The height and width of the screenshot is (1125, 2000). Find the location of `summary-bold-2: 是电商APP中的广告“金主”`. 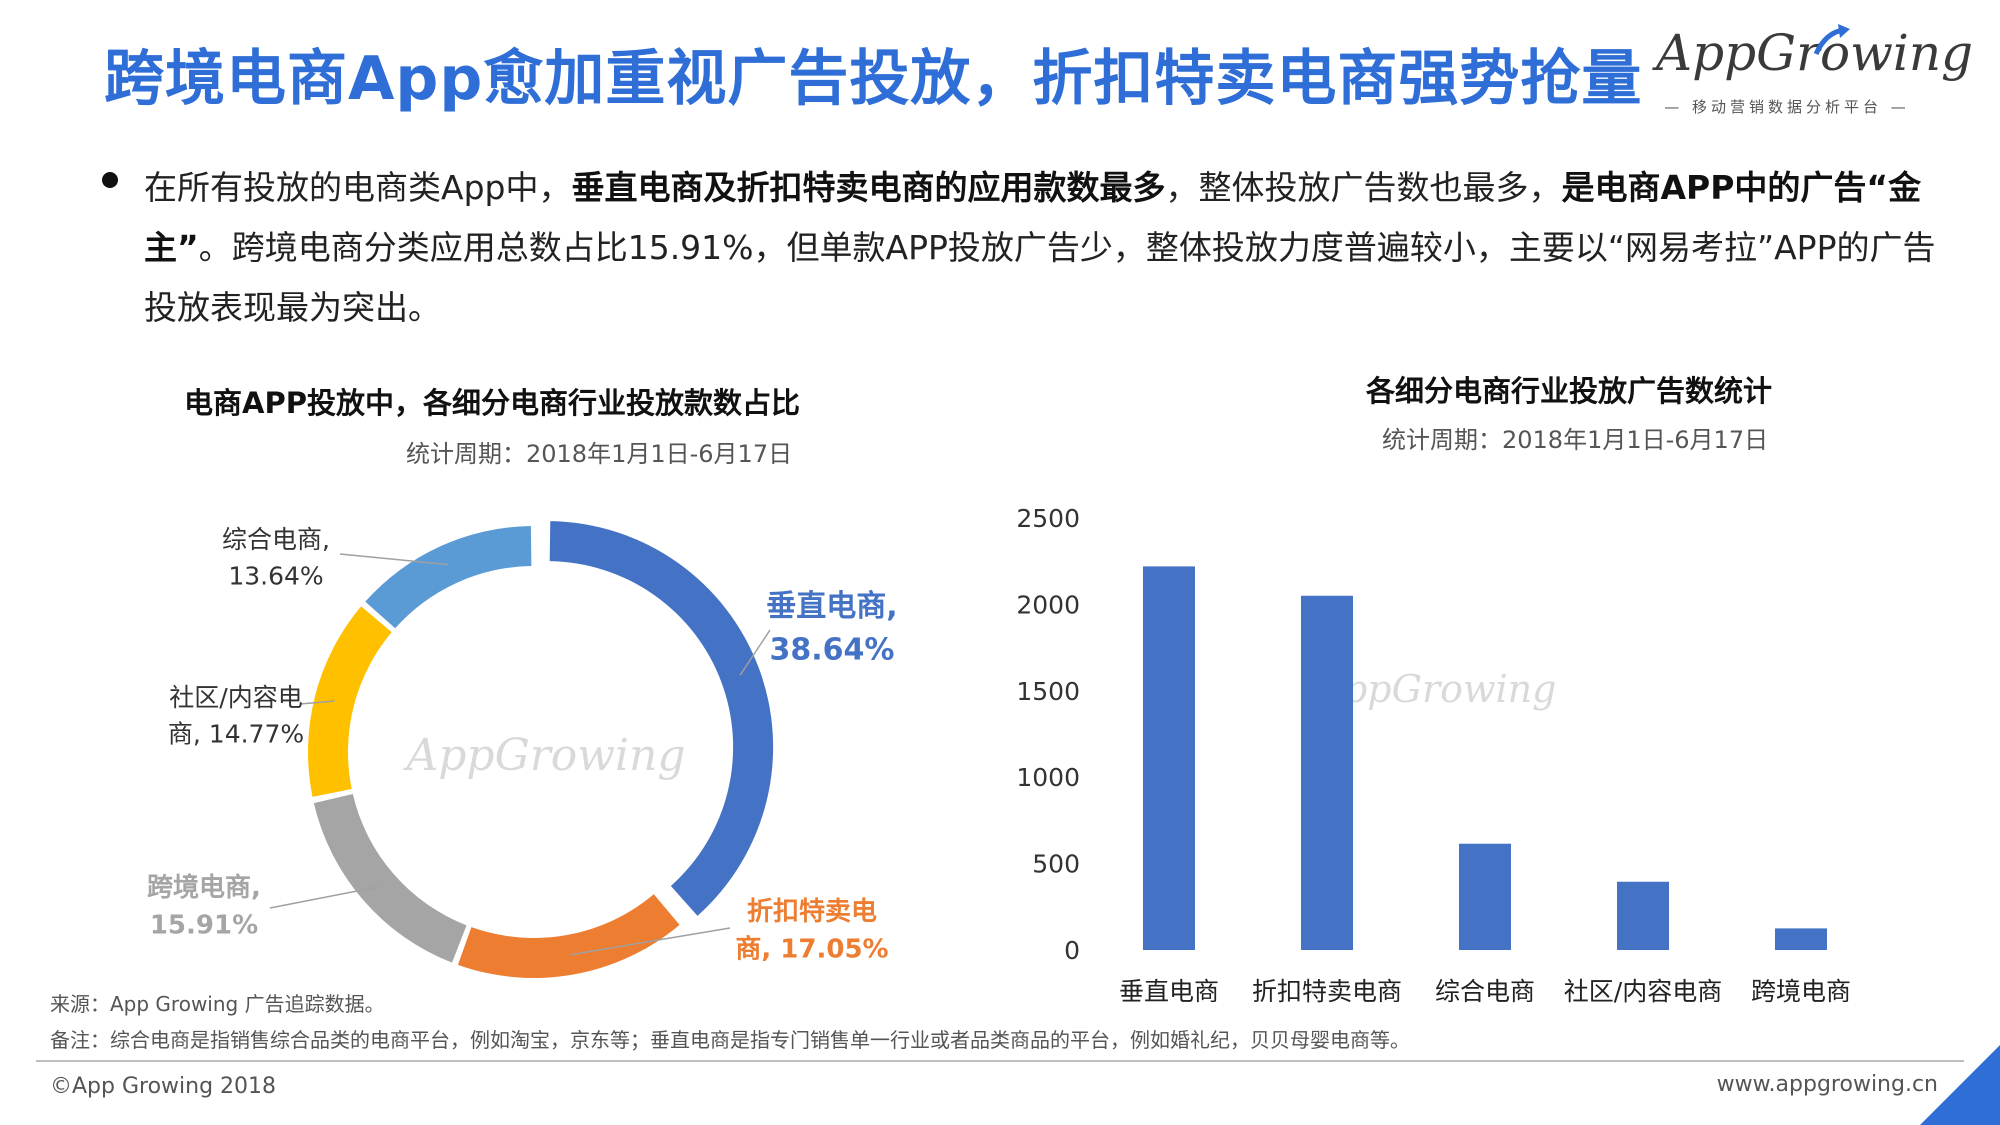

summary-bold-2: 是电商APP中的广告“金主” is located at coordinates (1033, 217).